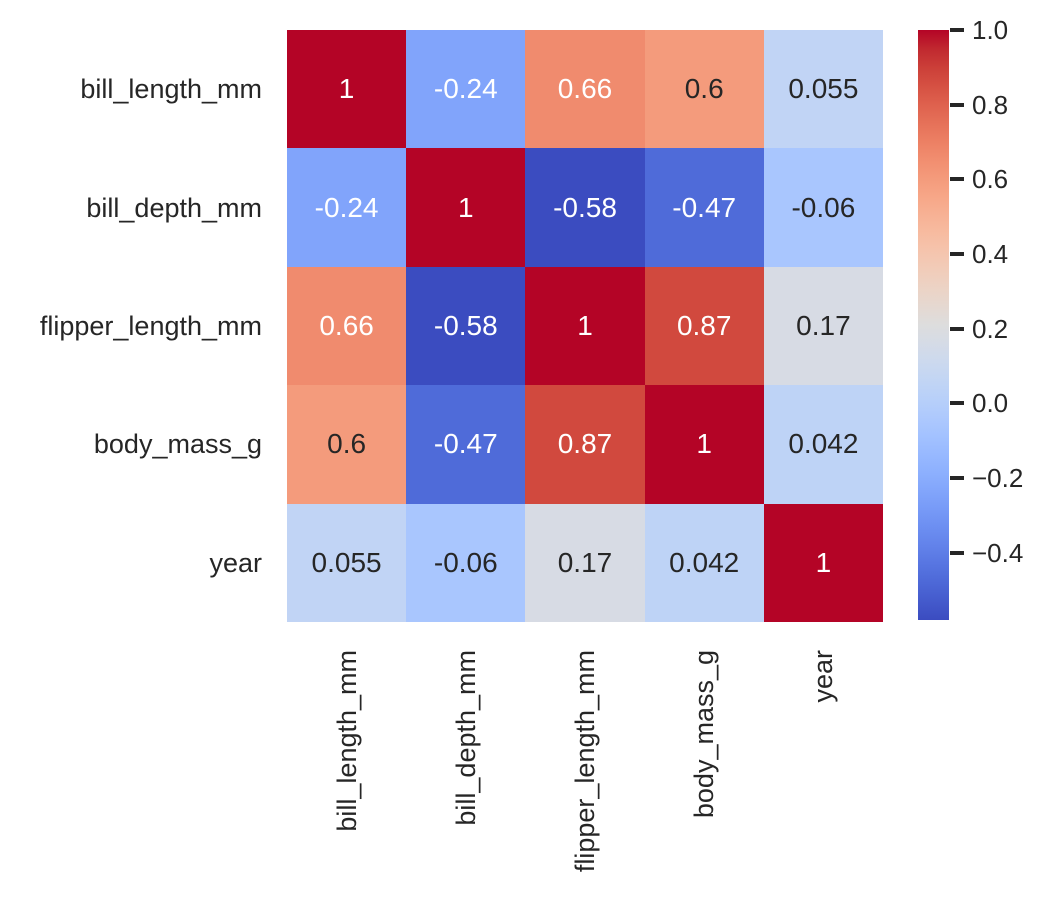 Image resolution: width=1050 pixels, height=907 pixels. Describe the element at coordinates (998, 552) in the screenshot. I see `colorbar-tick-label: −0.4` at that location.